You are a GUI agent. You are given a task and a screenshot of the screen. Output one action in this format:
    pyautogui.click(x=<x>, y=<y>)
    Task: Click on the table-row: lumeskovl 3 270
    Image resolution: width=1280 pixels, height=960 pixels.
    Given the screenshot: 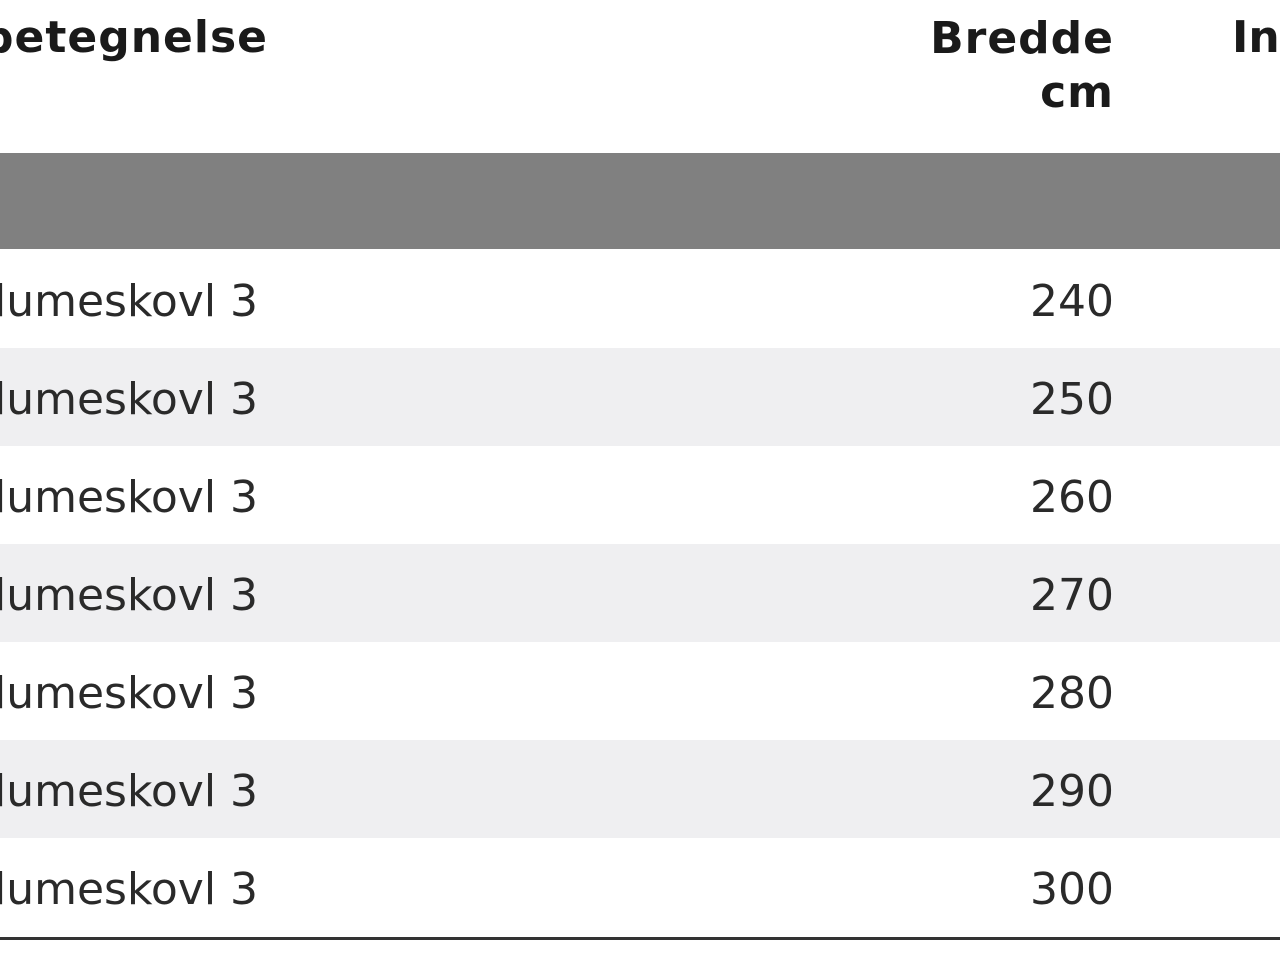 What is the action you would take?
    pyautogui.click(x=640, y=593)
    